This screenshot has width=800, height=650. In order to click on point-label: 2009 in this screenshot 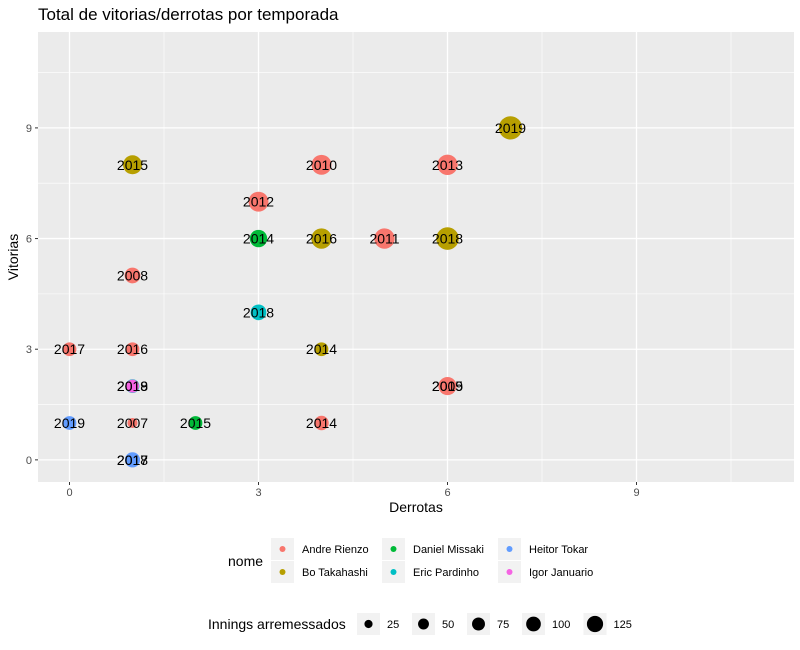, I will do `click(447, 386)`.